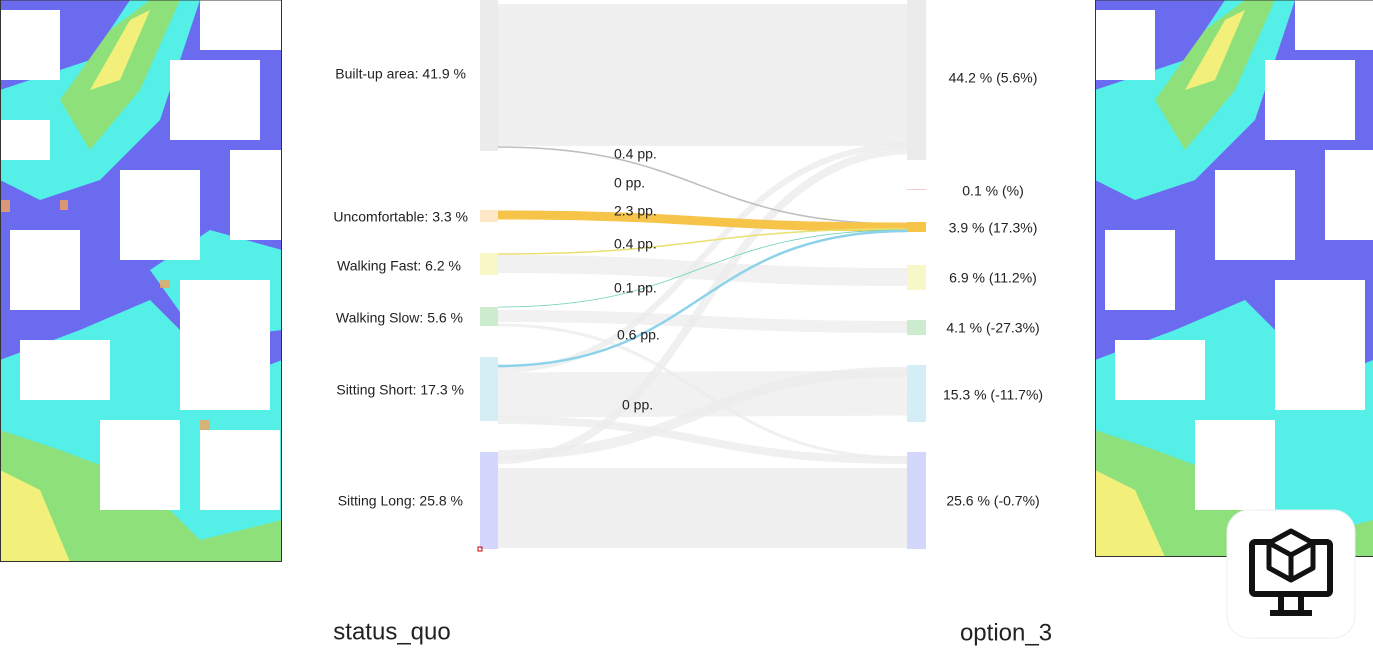  Describe the element at coordinates (399, 266) in the screenshot. I see `left-label: Walking Fast: 6.2 %` at that location.